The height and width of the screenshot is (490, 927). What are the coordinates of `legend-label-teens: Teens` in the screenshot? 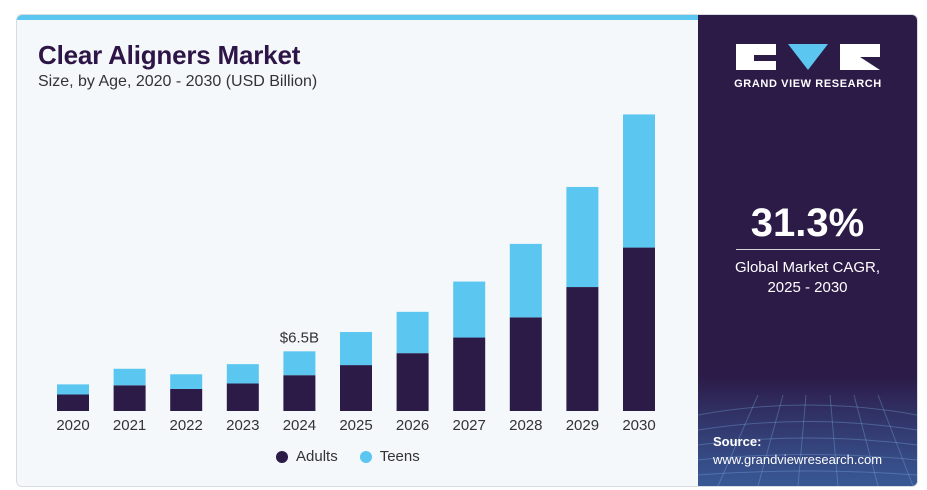 It's located at (399, 456).